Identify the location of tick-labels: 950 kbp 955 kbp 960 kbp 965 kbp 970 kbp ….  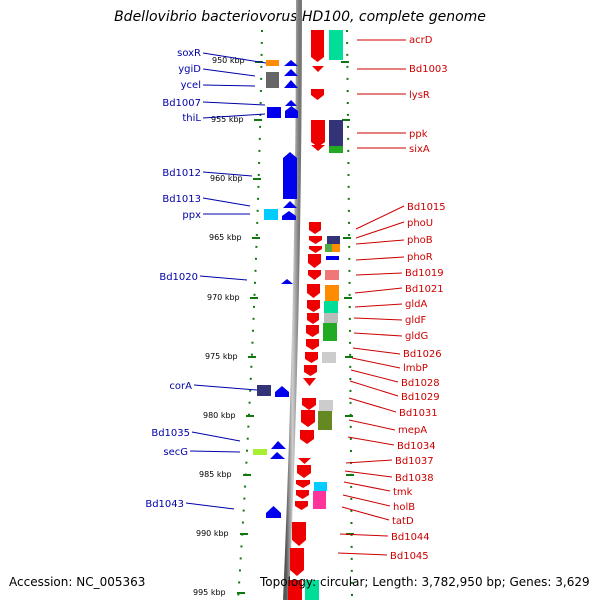
(219, 326).